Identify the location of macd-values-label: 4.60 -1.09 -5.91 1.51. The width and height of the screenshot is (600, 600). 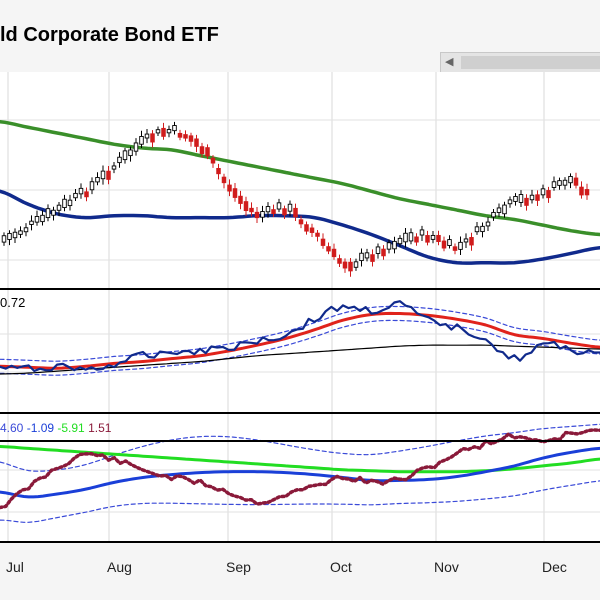
(56, 428).